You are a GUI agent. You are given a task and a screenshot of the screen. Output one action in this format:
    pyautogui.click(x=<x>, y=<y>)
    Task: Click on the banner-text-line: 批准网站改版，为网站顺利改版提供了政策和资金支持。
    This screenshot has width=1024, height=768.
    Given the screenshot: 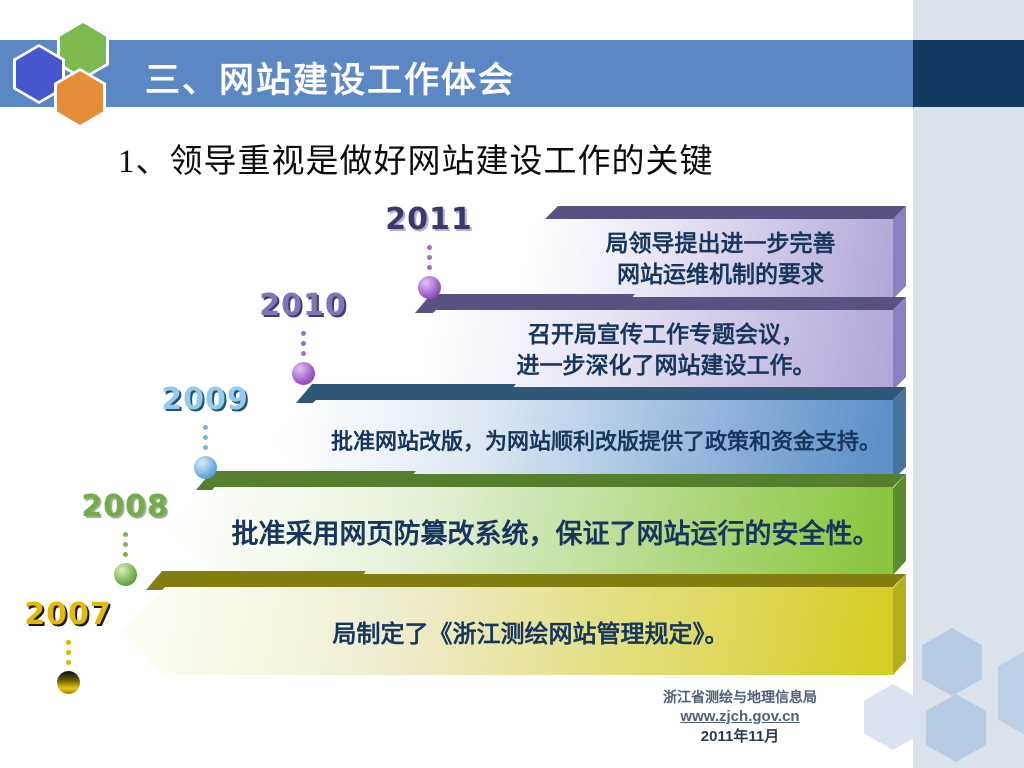 What is the action you would take?
    pyautogui.click(x=605, y=441)
    